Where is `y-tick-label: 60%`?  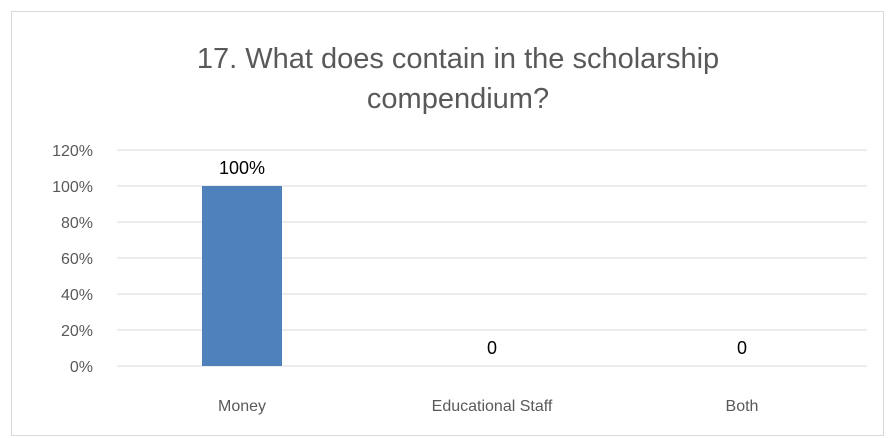 y-tick-label: 60% is located at coordinates (77, 259).